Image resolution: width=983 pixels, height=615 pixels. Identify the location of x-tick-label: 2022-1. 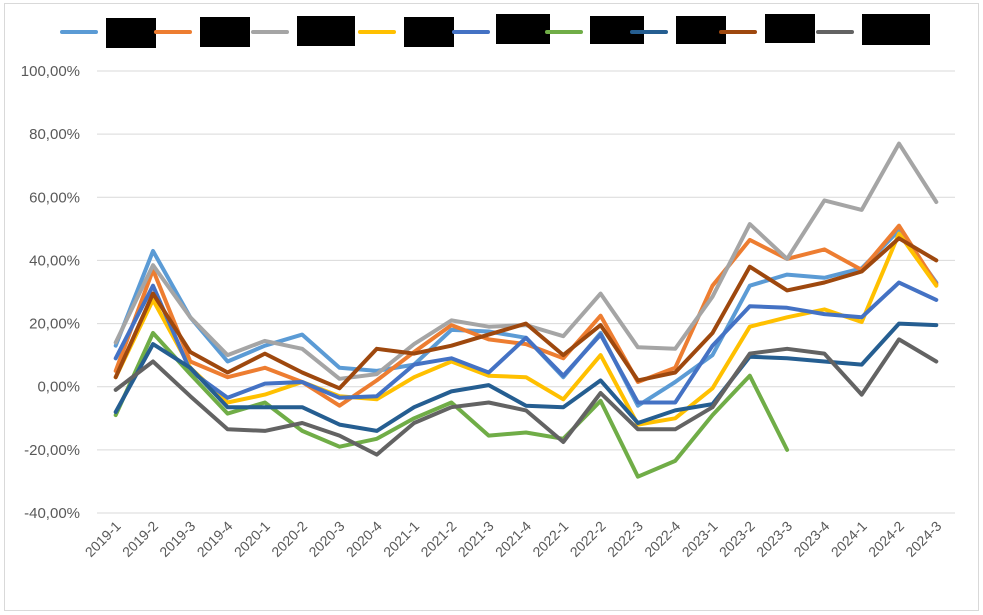
(550, 539).